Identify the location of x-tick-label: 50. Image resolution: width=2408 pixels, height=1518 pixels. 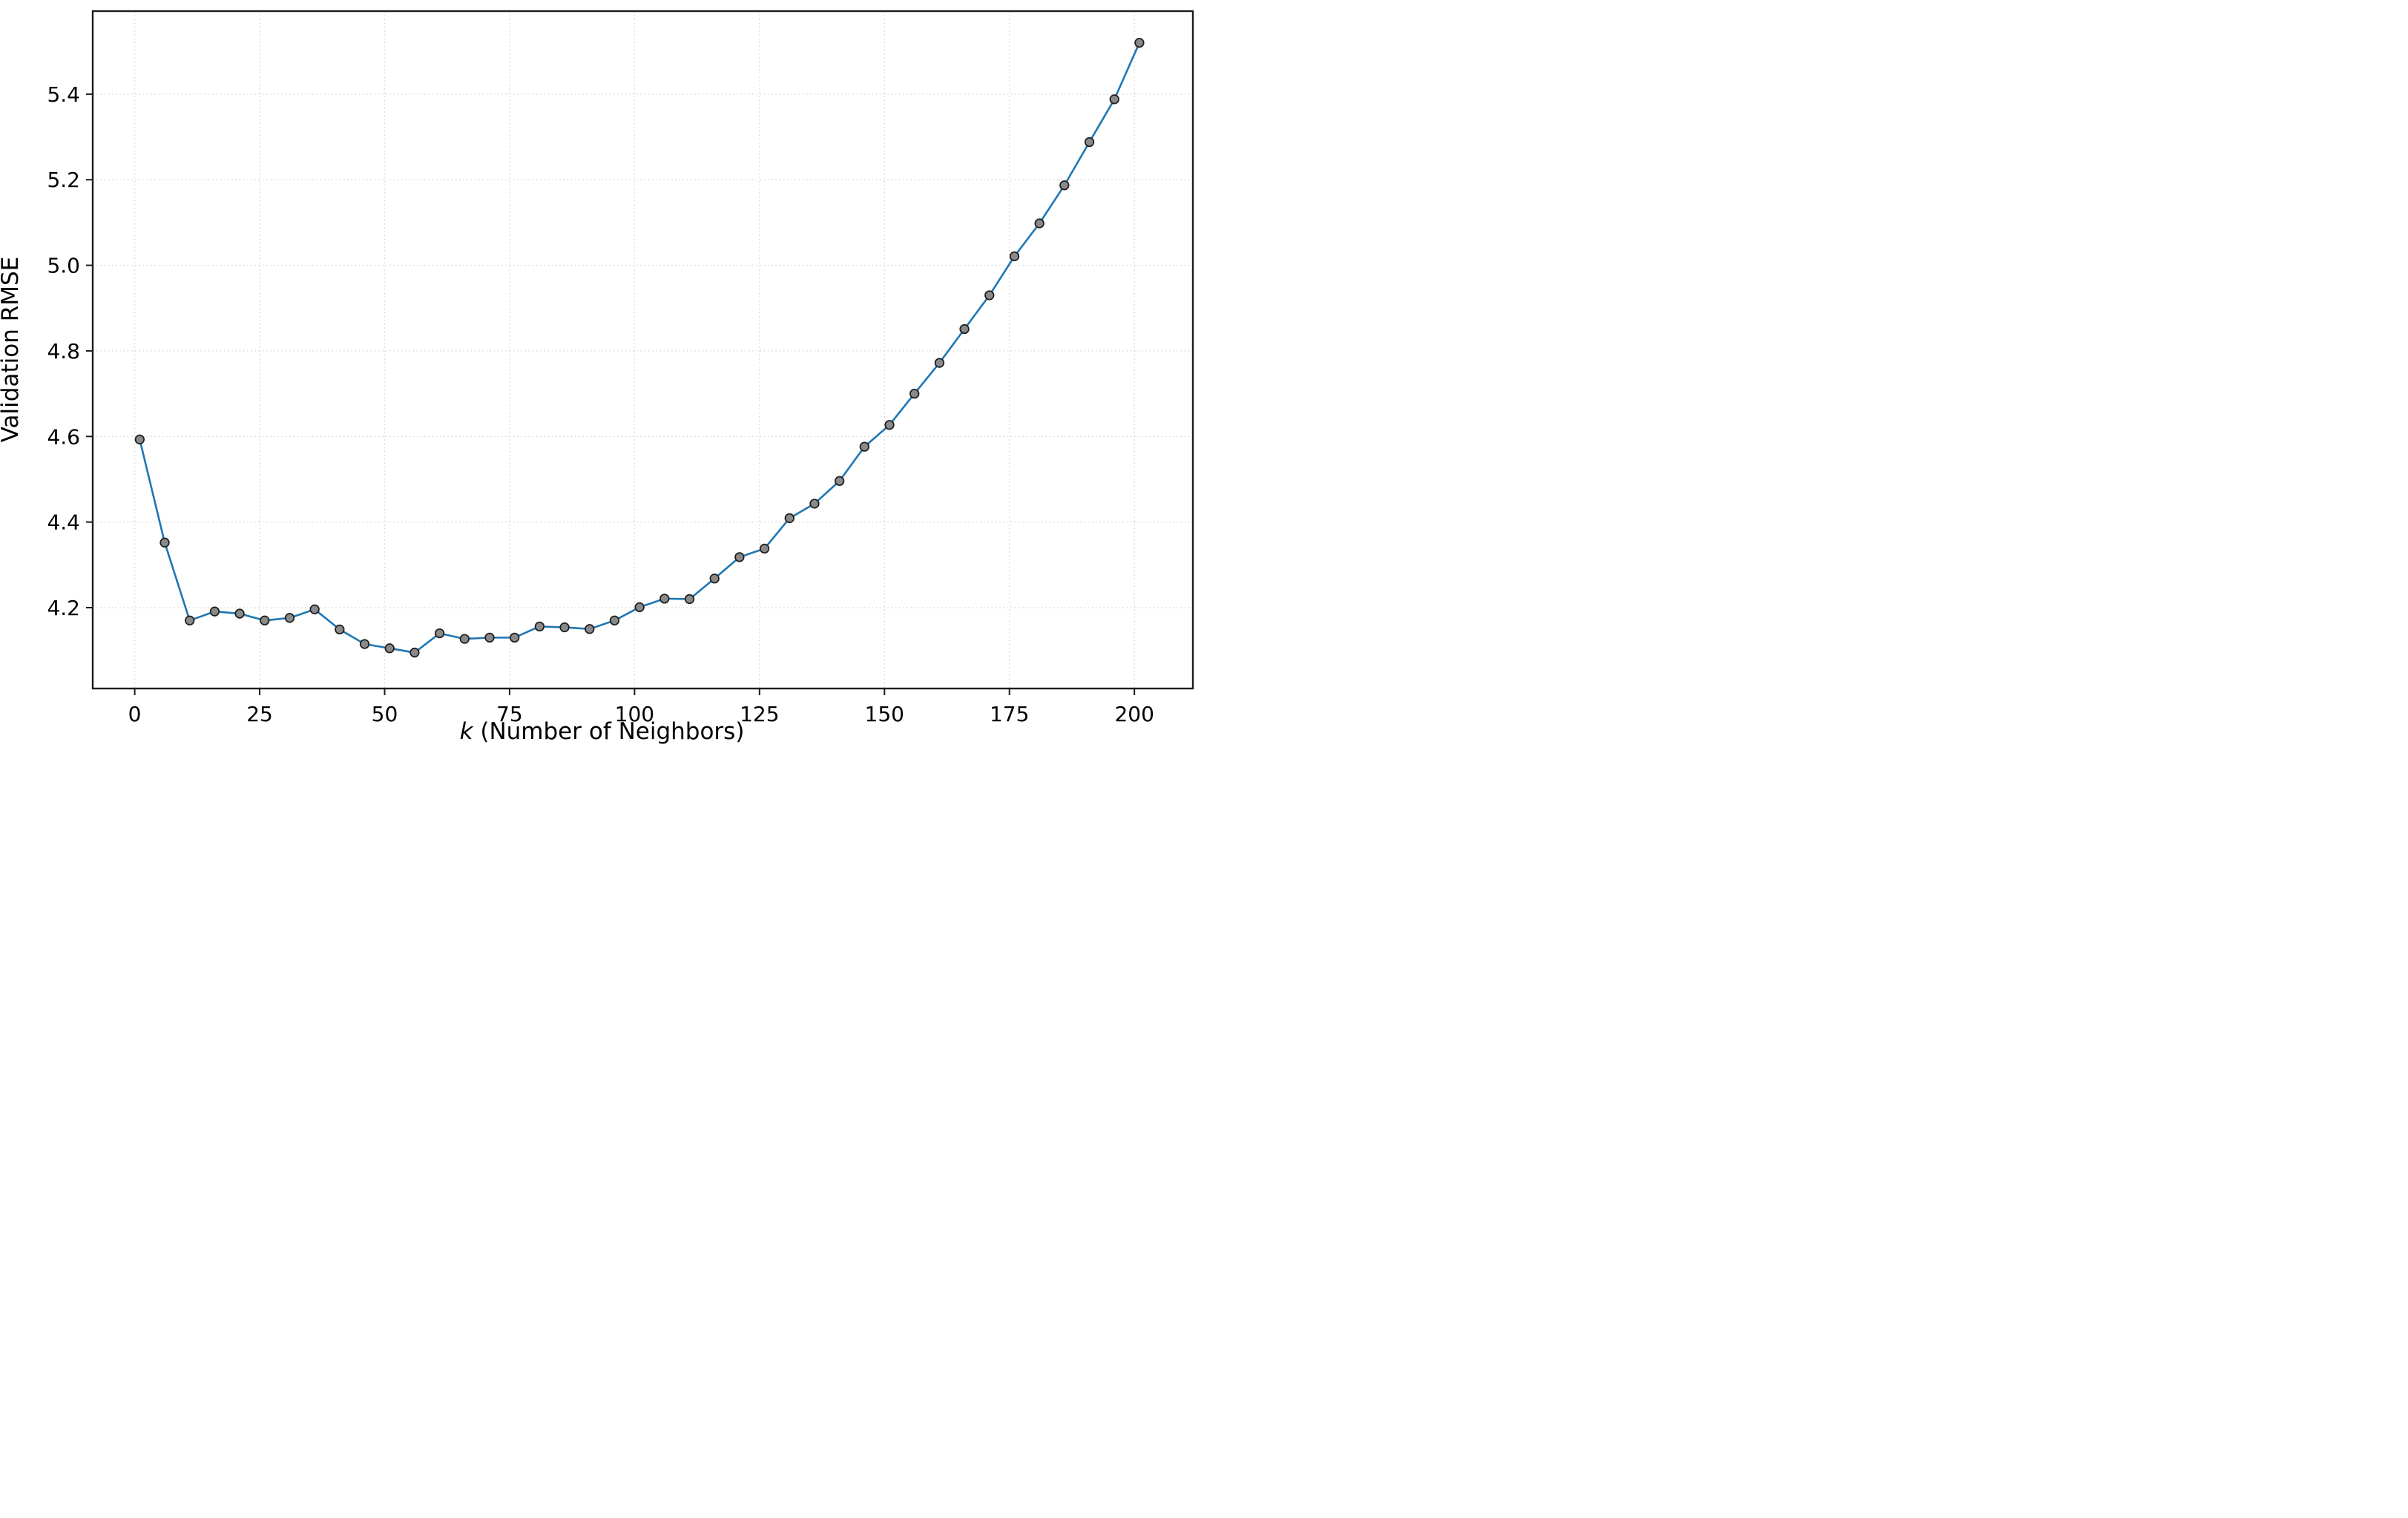
(385, 714).